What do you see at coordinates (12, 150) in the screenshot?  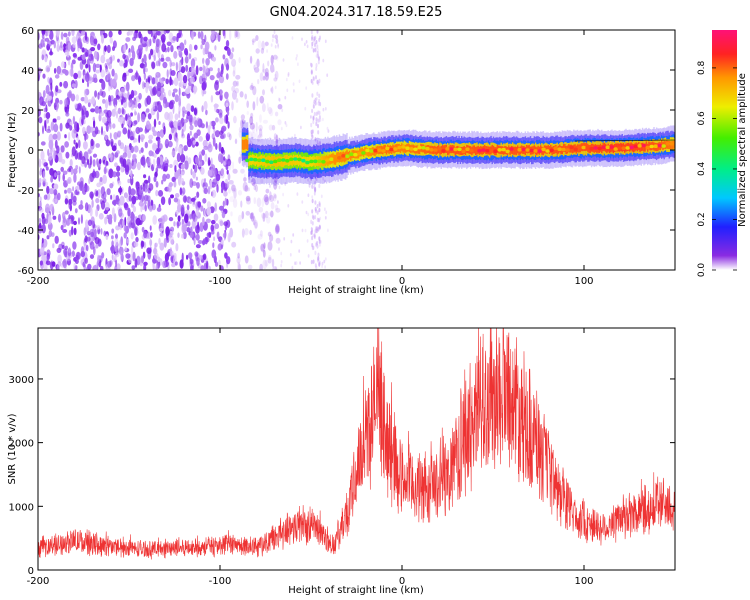 I see `spectrogram-y-axis-label: Frequency (Hz)` at bounding box center [12, 150].